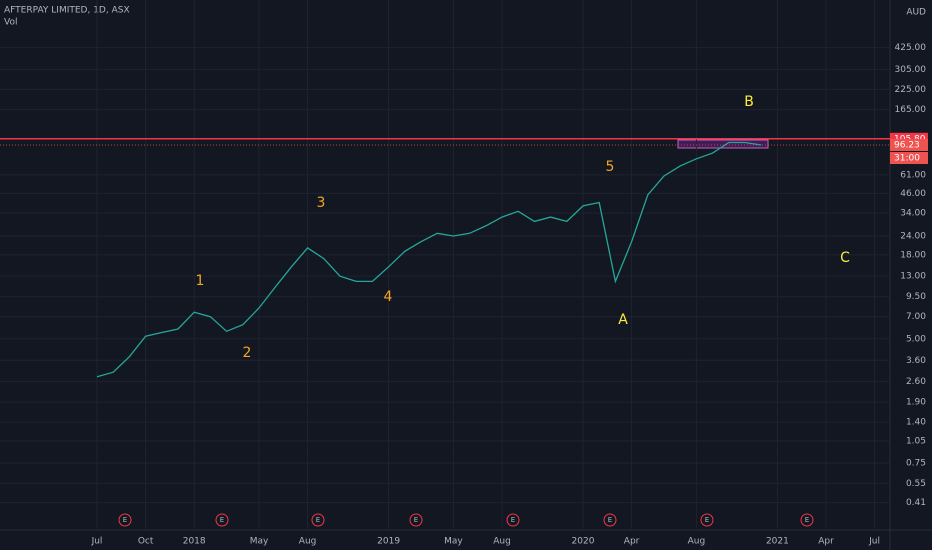 The height and width of the screenshot is (550, 932). What do you see at coordinates (623, 320) in the screenshot?
I see `wave-label: A` at bounding box center [623, 320].